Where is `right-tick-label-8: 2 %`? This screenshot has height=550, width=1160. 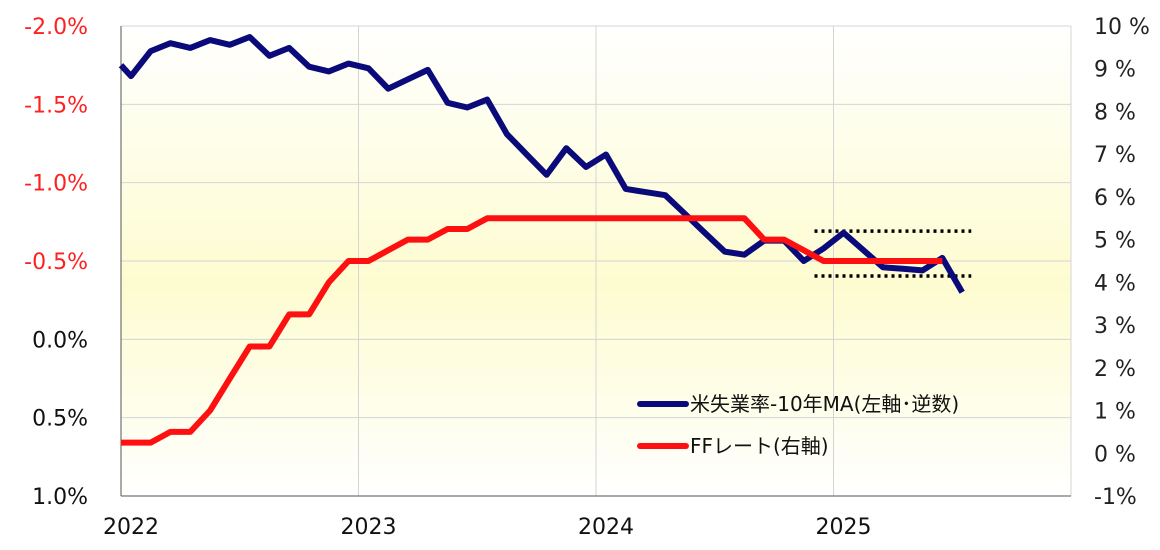
right-tick-label-8: 2 % is located at coordinates (1115, 369).